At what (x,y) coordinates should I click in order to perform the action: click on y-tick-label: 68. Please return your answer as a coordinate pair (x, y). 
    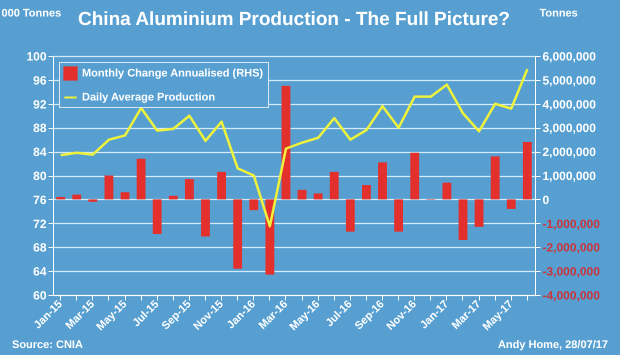
    Looking at the image, I should click on (40, 247).